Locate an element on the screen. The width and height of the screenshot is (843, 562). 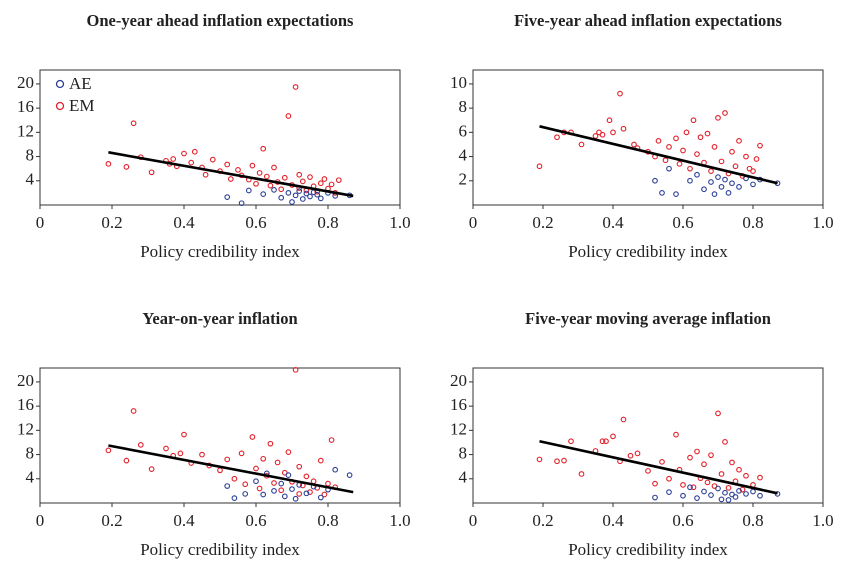
legend-label: EM is located at coordinates (82, 105).